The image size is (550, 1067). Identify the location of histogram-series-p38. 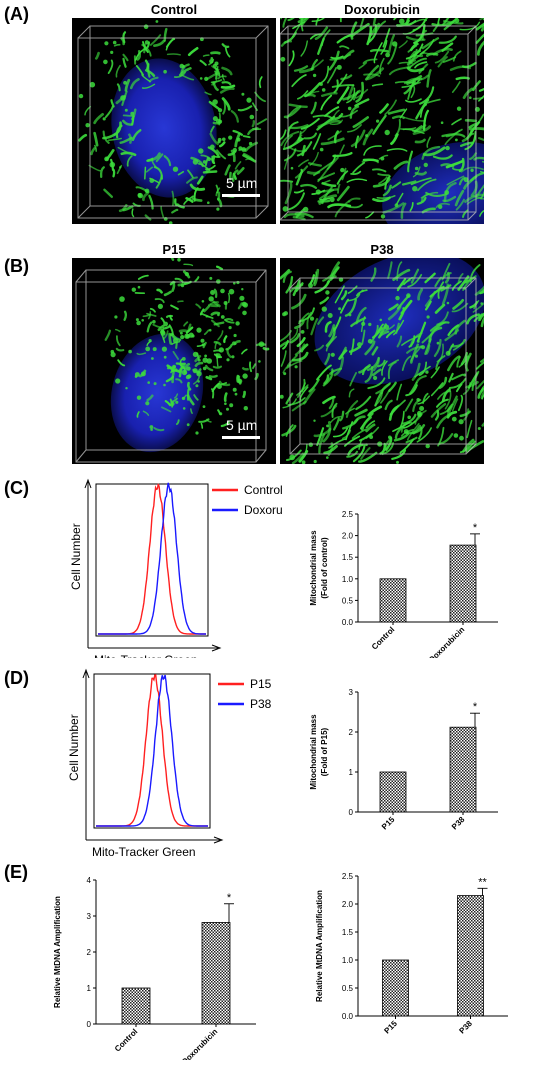
(152, 750).